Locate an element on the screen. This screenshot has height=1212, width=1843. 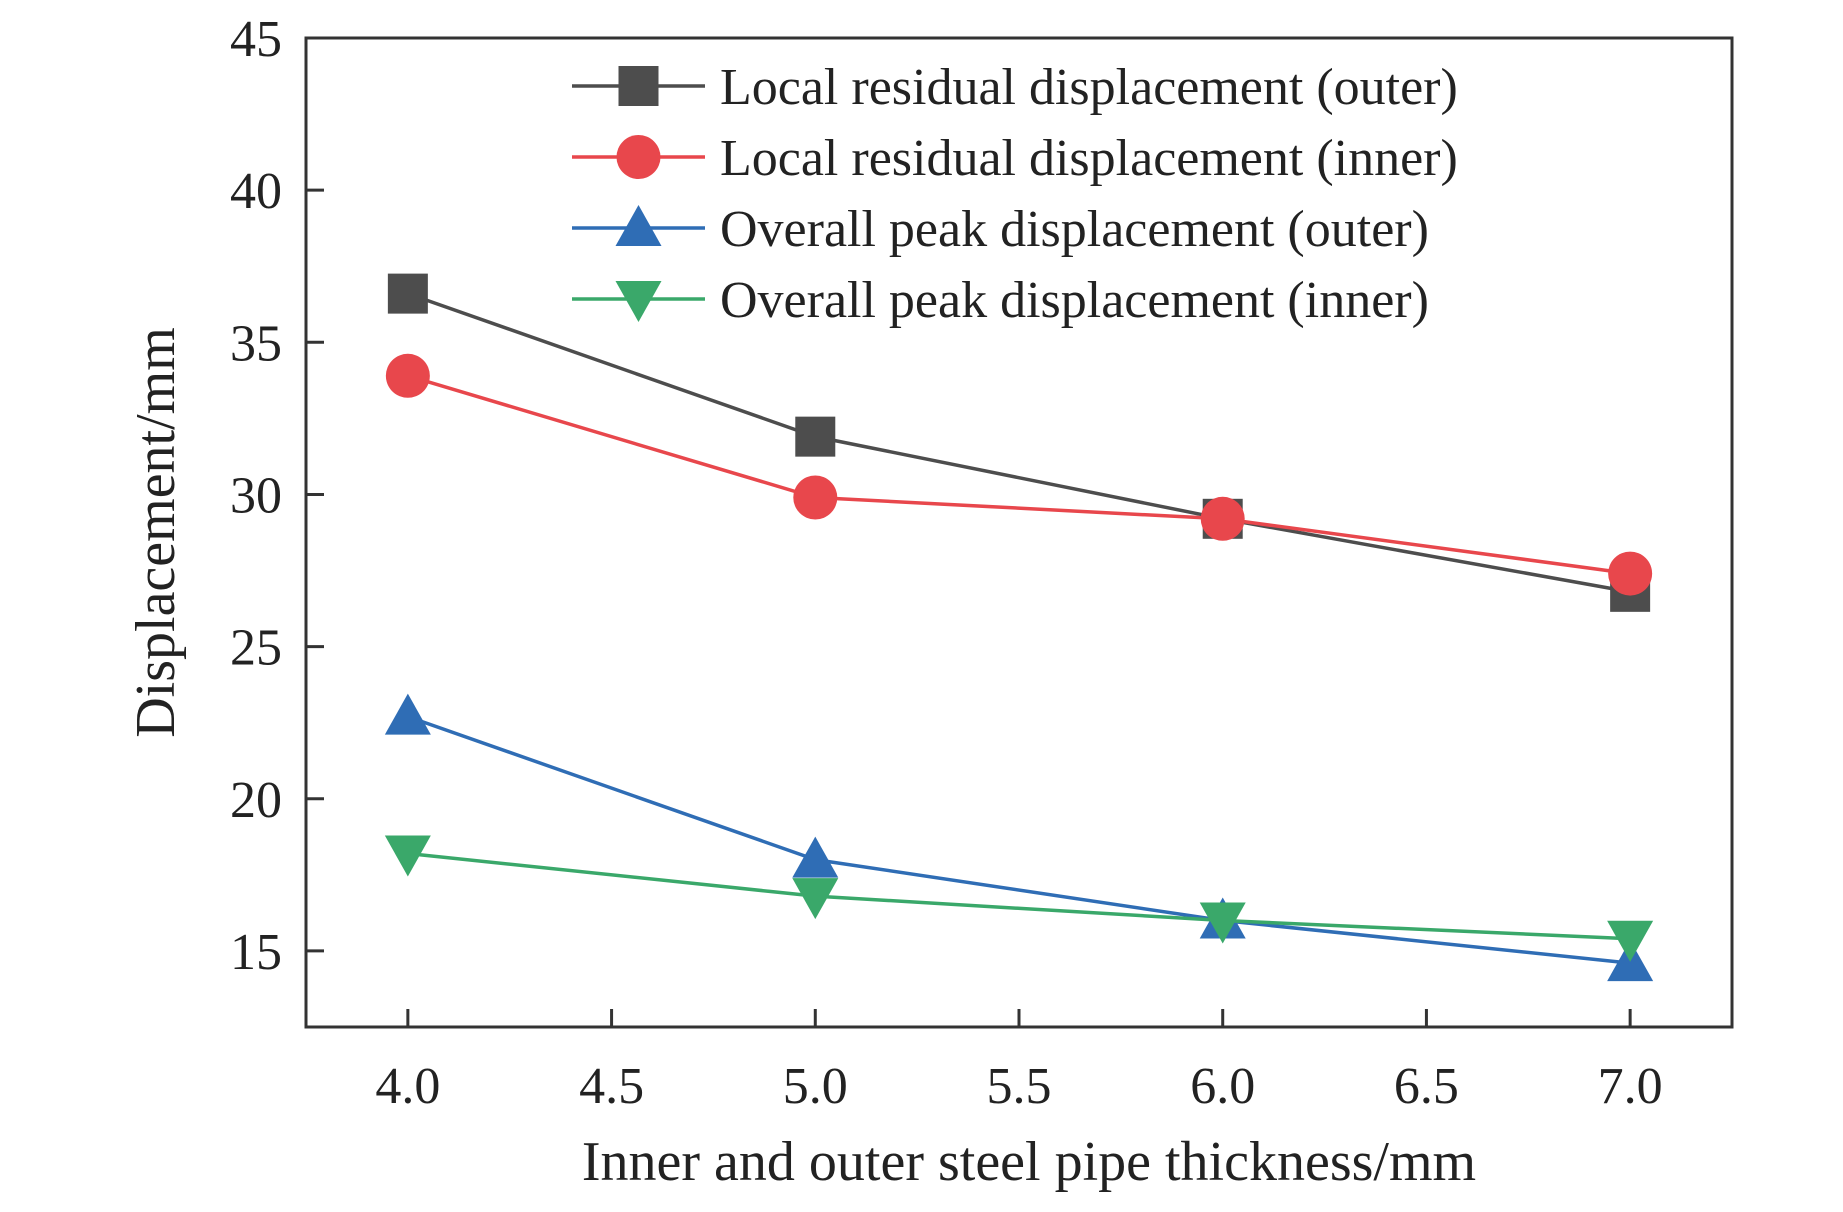
legend-label: Local residual displacement (outer) is located at coordinates (1089, 87).